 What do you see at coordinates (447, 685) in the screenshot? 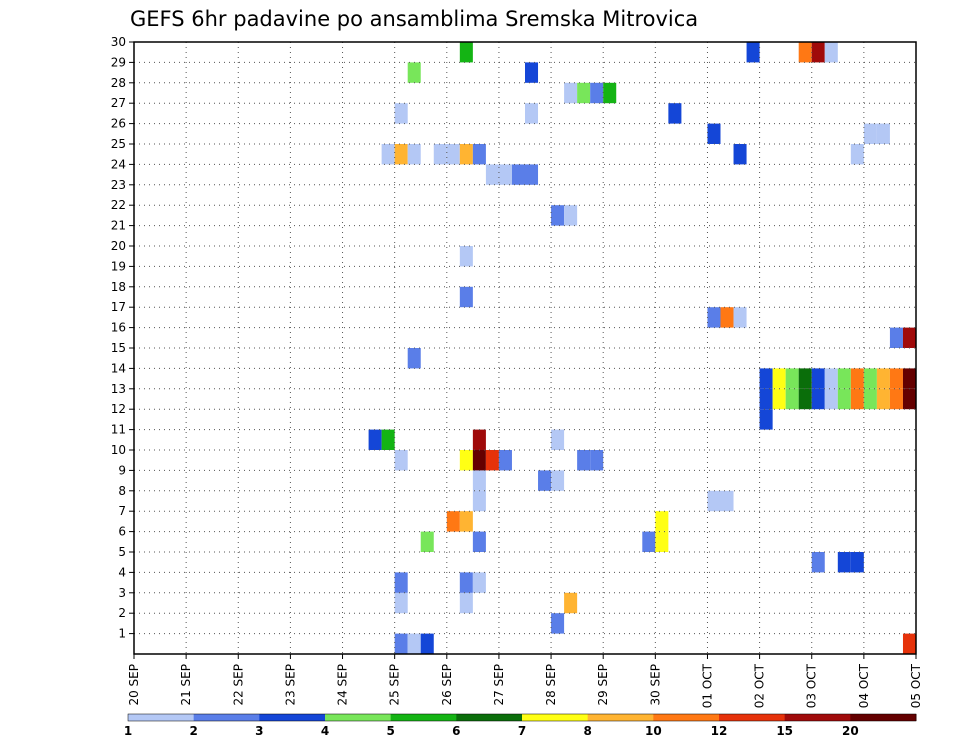
I see `x-tick-label: 26 SEP` at bounding box center [447, 685].